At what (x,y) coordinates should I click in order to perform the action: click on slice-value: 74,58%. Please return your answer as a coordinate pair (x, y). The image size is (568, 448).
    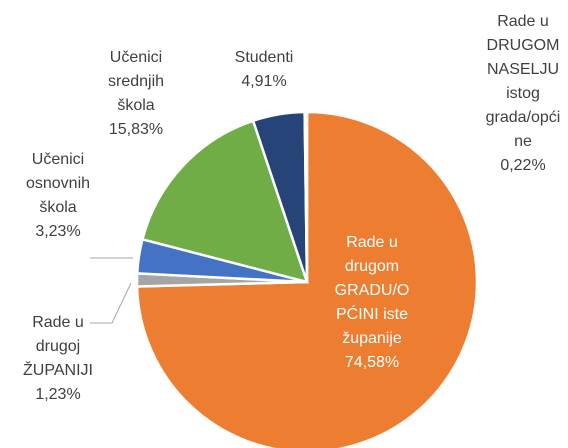
    Looking at the image, I should click on (372, 362).